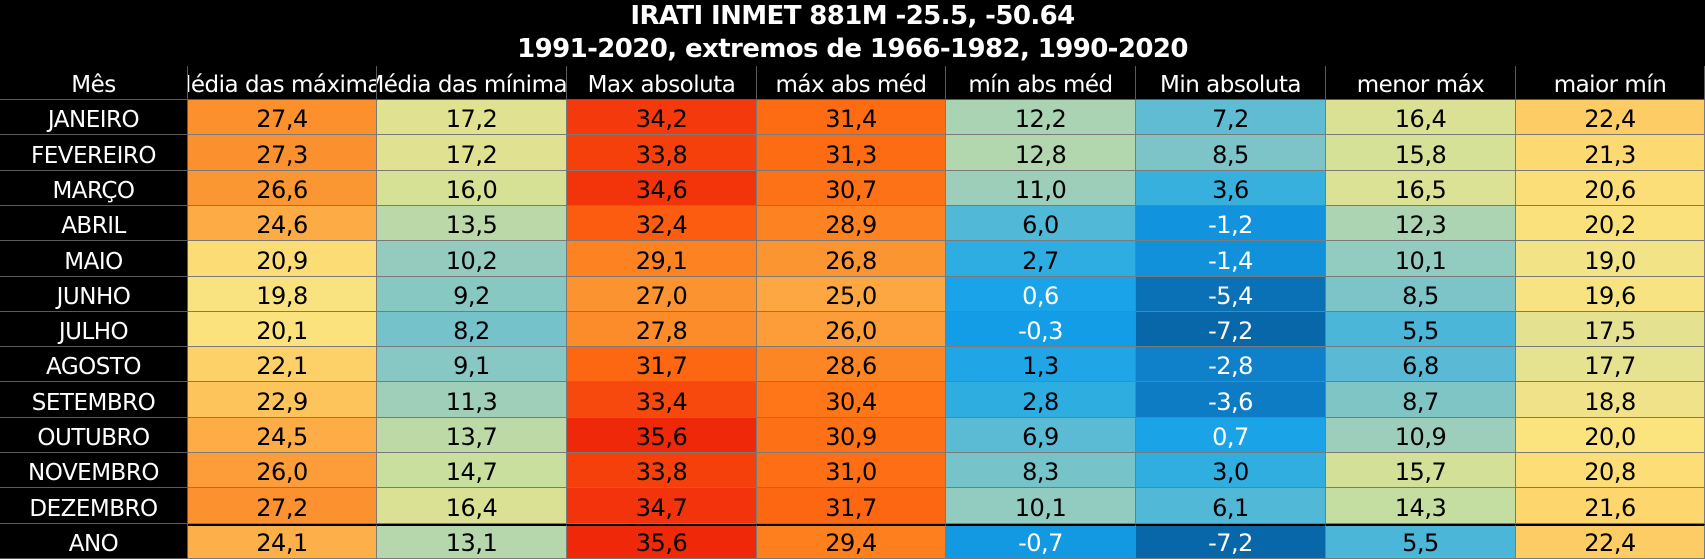  I want to click on table-cell: 7,2, so click(1231, 117).